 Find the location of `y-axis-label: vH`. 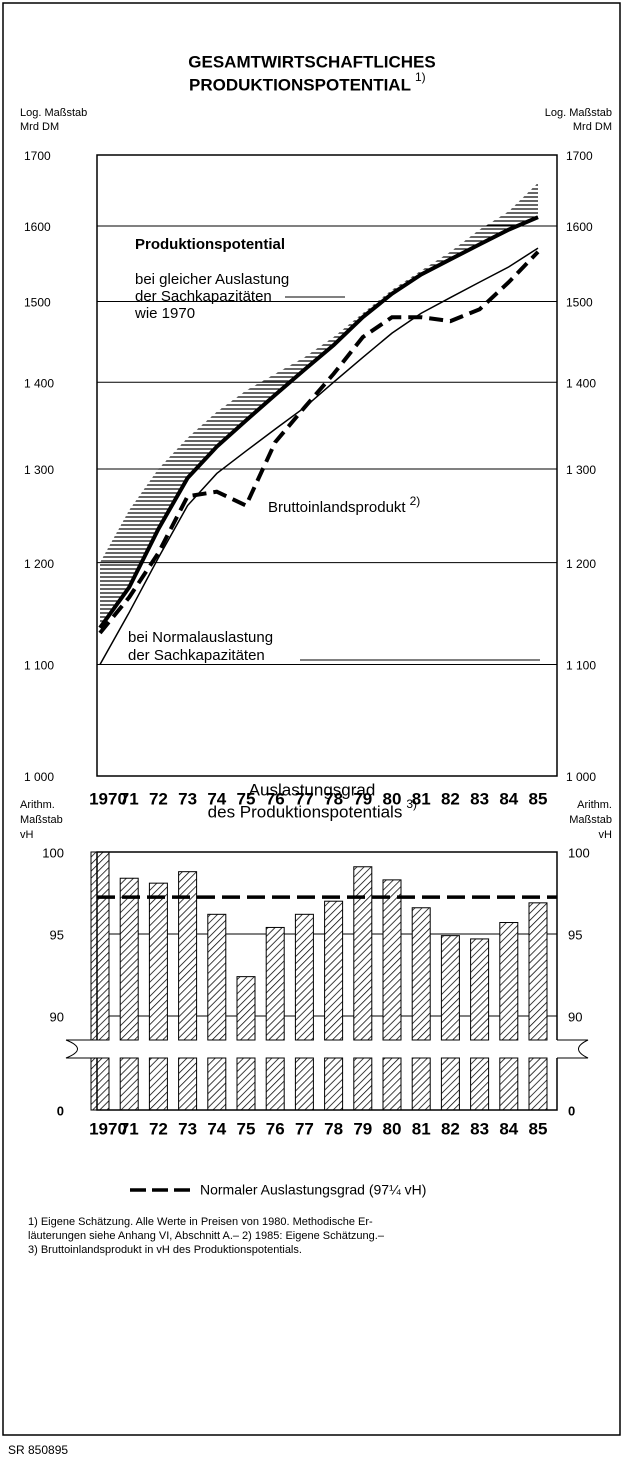

y-axis-label: vH is located at coordinates (27, 835).